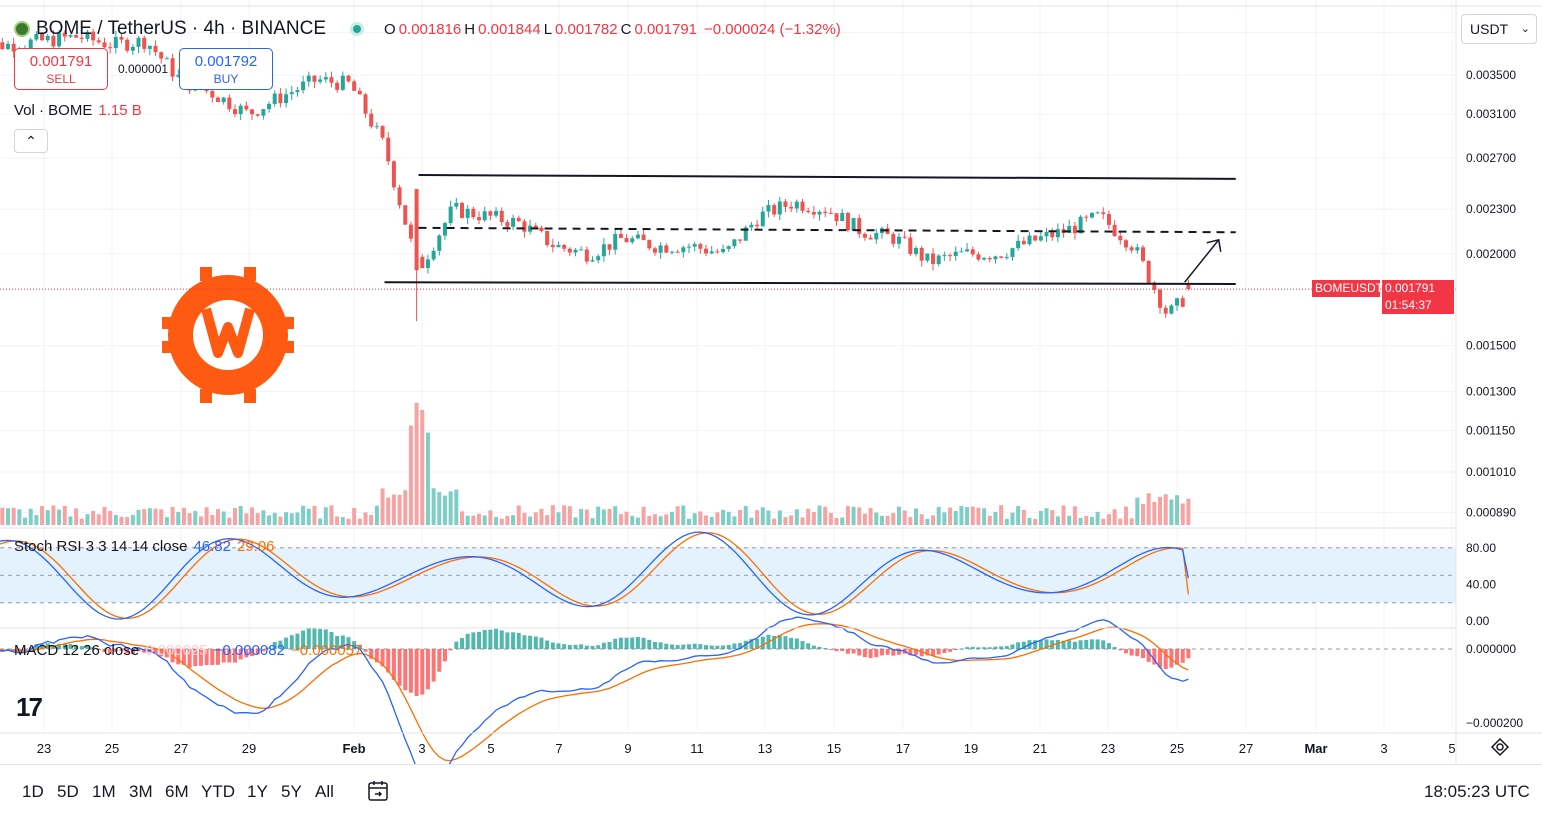 This screenshot has width=1542, height=816. What do you see at coordinates (101, 546) in the screenshot?
I see `stoch-rsi-name: Stoch RSI 3 3 14 14 close` at bounding box center [101, 546].